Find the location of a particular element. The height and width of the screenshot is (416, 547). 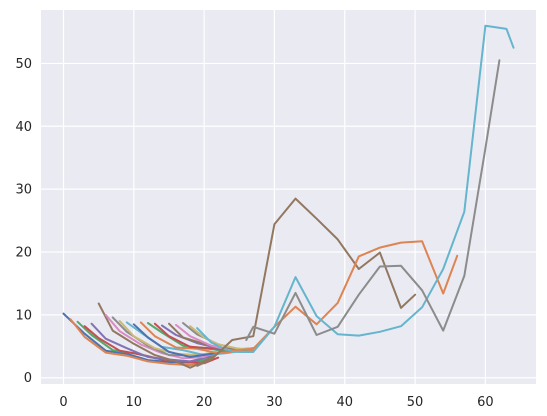

y-tick-label: 30 is located at coordinates (23, 190).